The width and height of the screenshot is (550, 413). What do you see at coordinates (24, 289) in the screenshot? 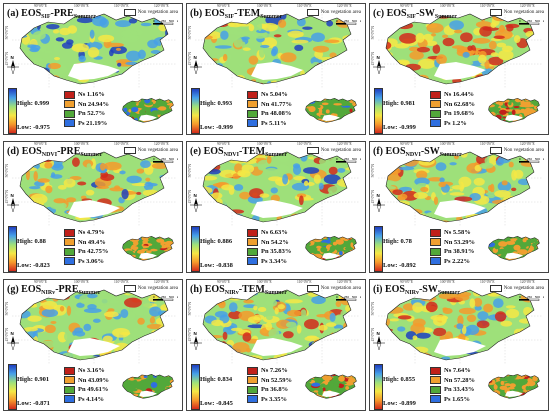
I see `panel-letter: (g) EOS` at bounding box center [24, 289].